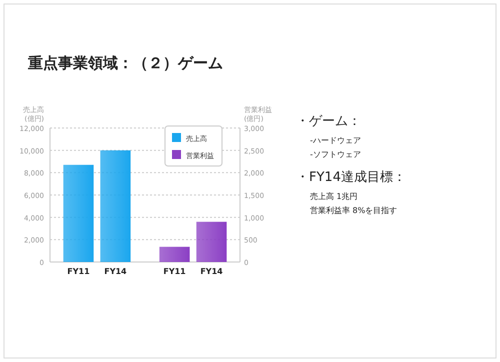 Image resolution: width=500 pixels, height=362 pixels. Describe the element at coordinates (335, 154) in the screenshot. I see `text: -ソフトウェア` at that location.